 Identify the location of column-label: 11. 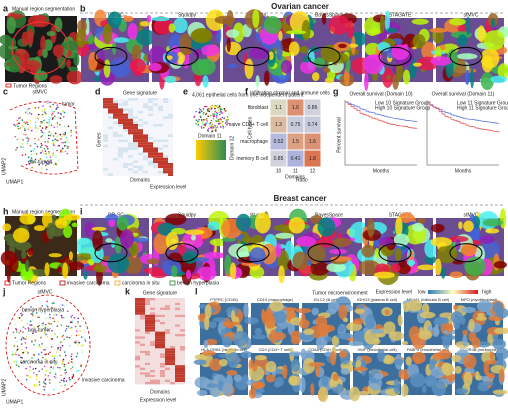
(295, 171).